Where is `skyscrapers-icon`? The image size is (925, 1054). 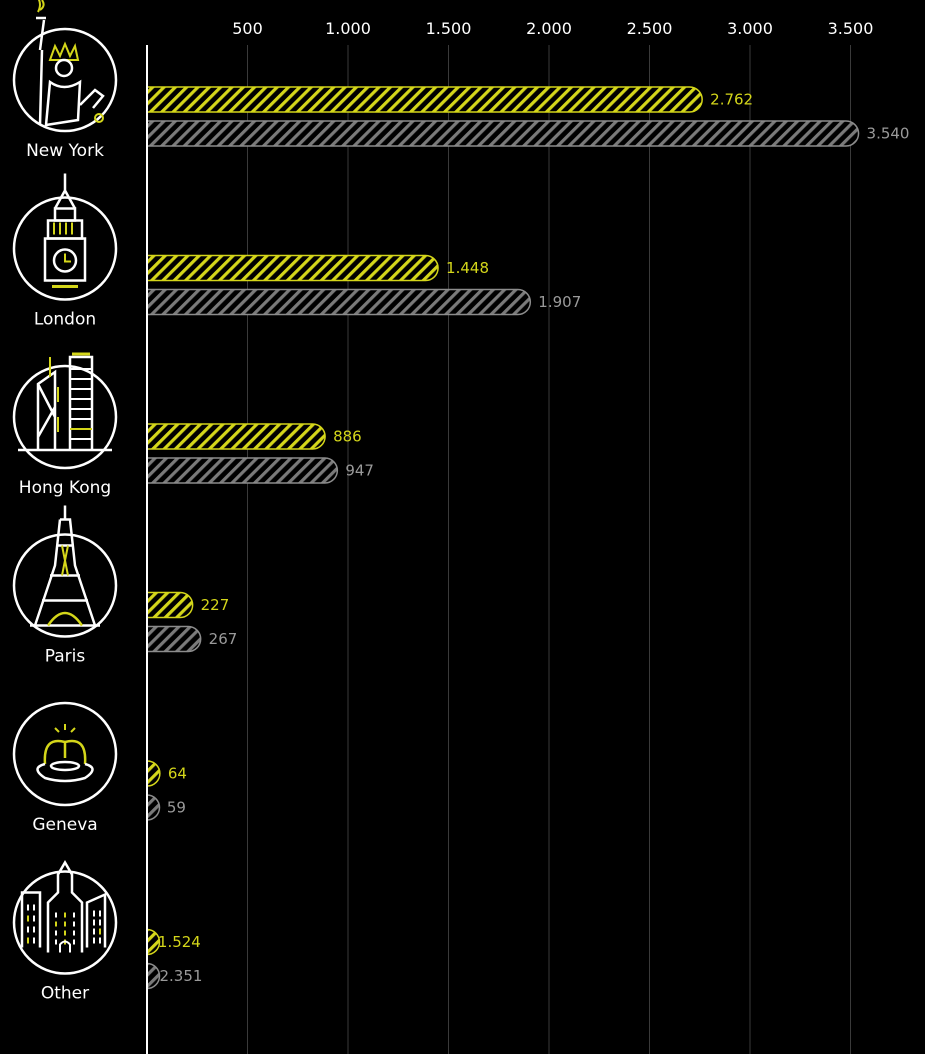 skyscrapers-icon is located at coordinates (65, 411).